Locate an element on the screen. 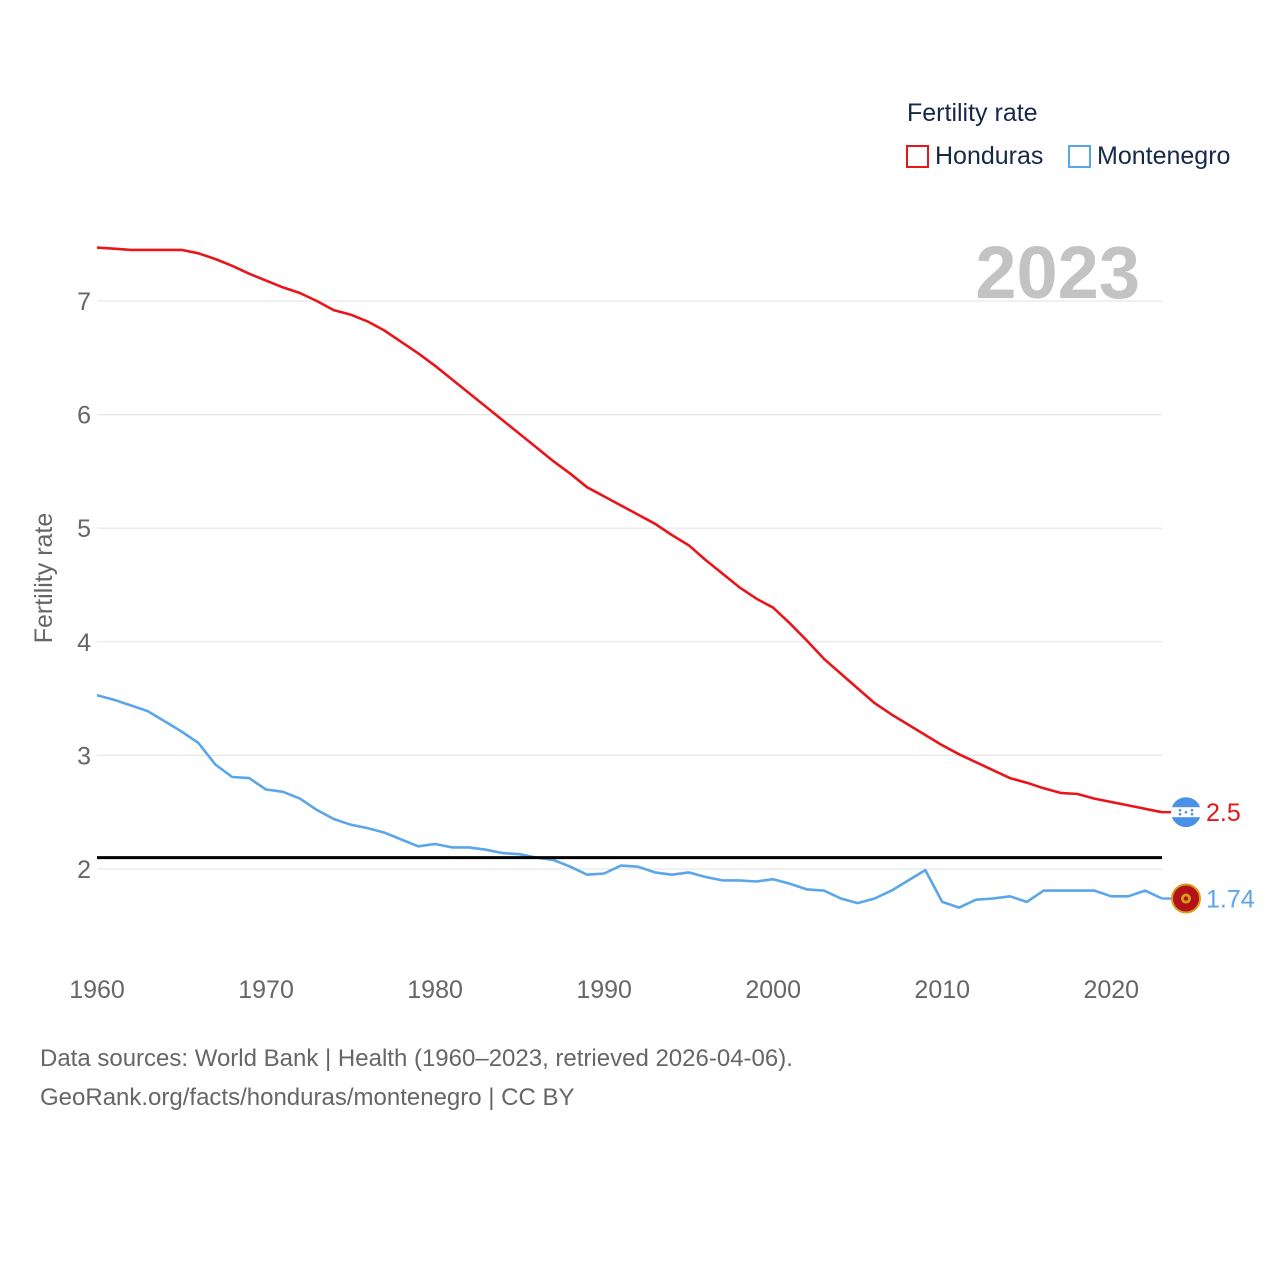 This screenshot has height=1280, width=1280. series-line-montenegro is located at coordinates (629, 801).